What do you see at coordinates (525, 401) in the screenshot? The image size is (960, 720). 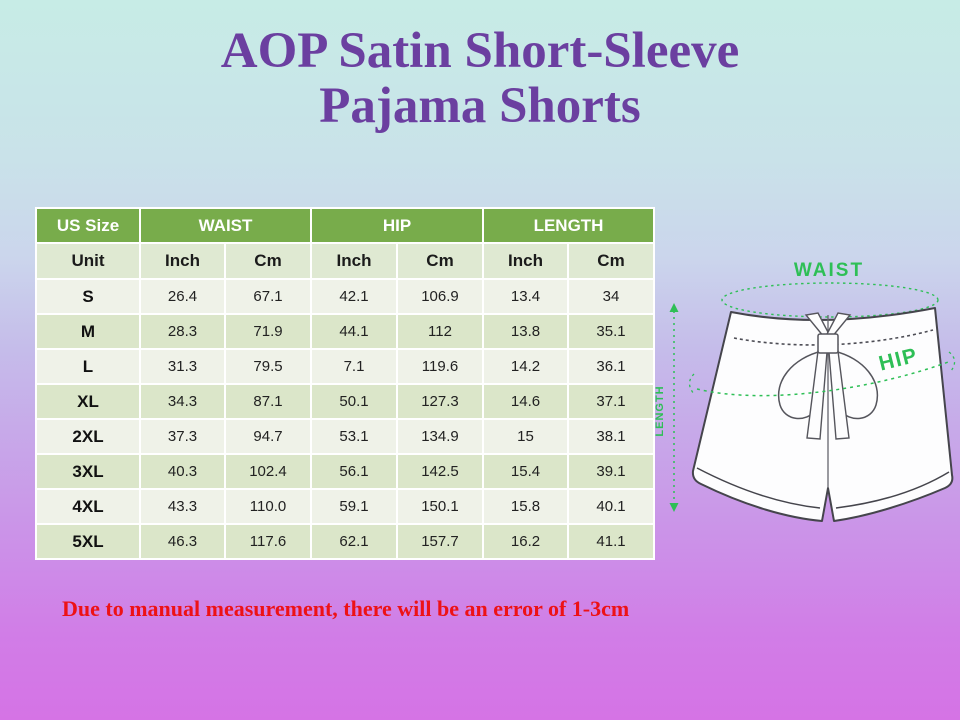 I see `size-value-cell: 14.6` at bounding box center [525, 401].